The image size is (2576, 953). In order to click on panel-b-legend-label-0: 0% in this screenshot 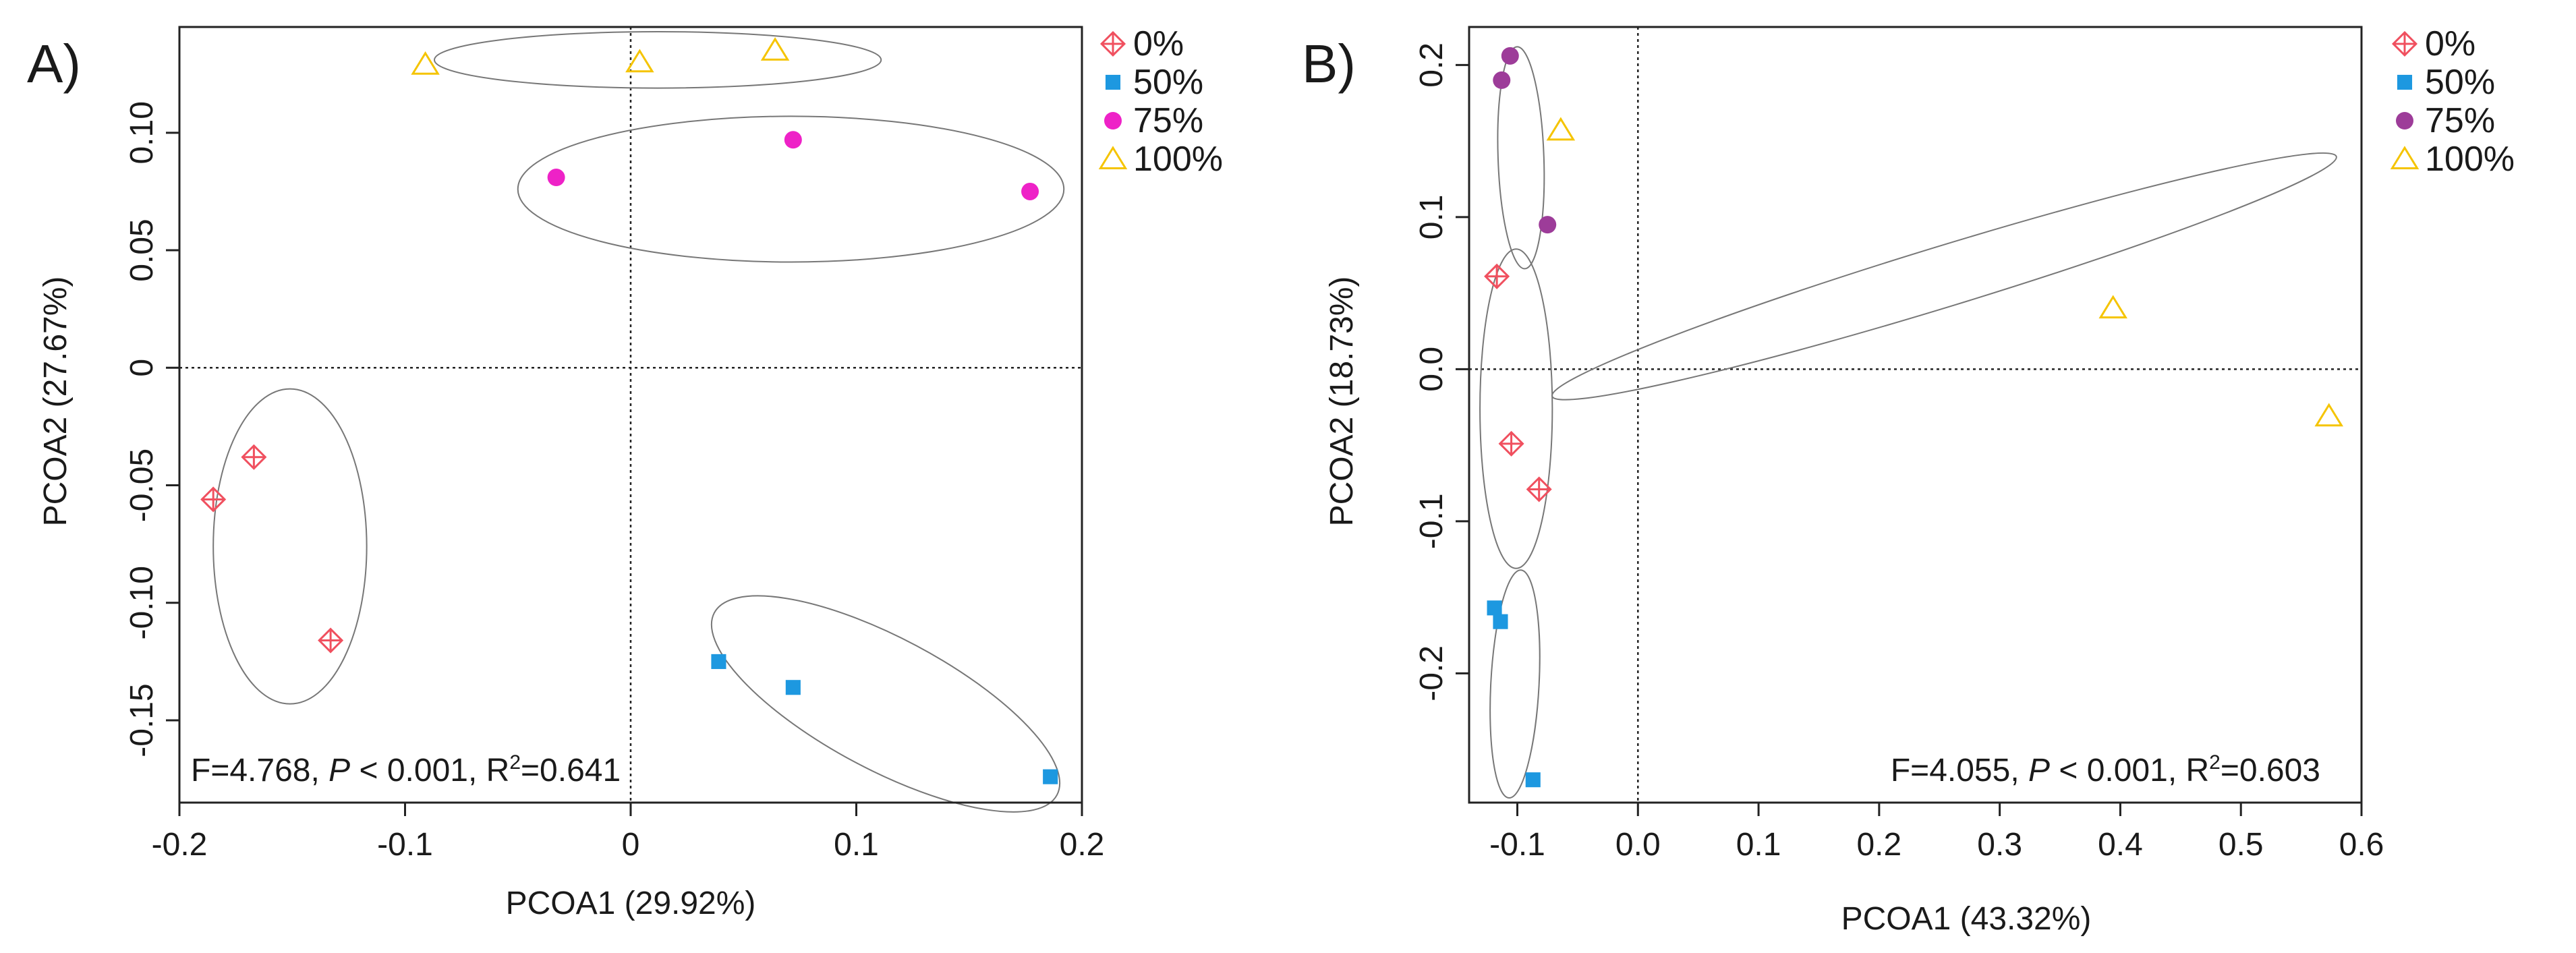, I will do `click(2450, 43)`.